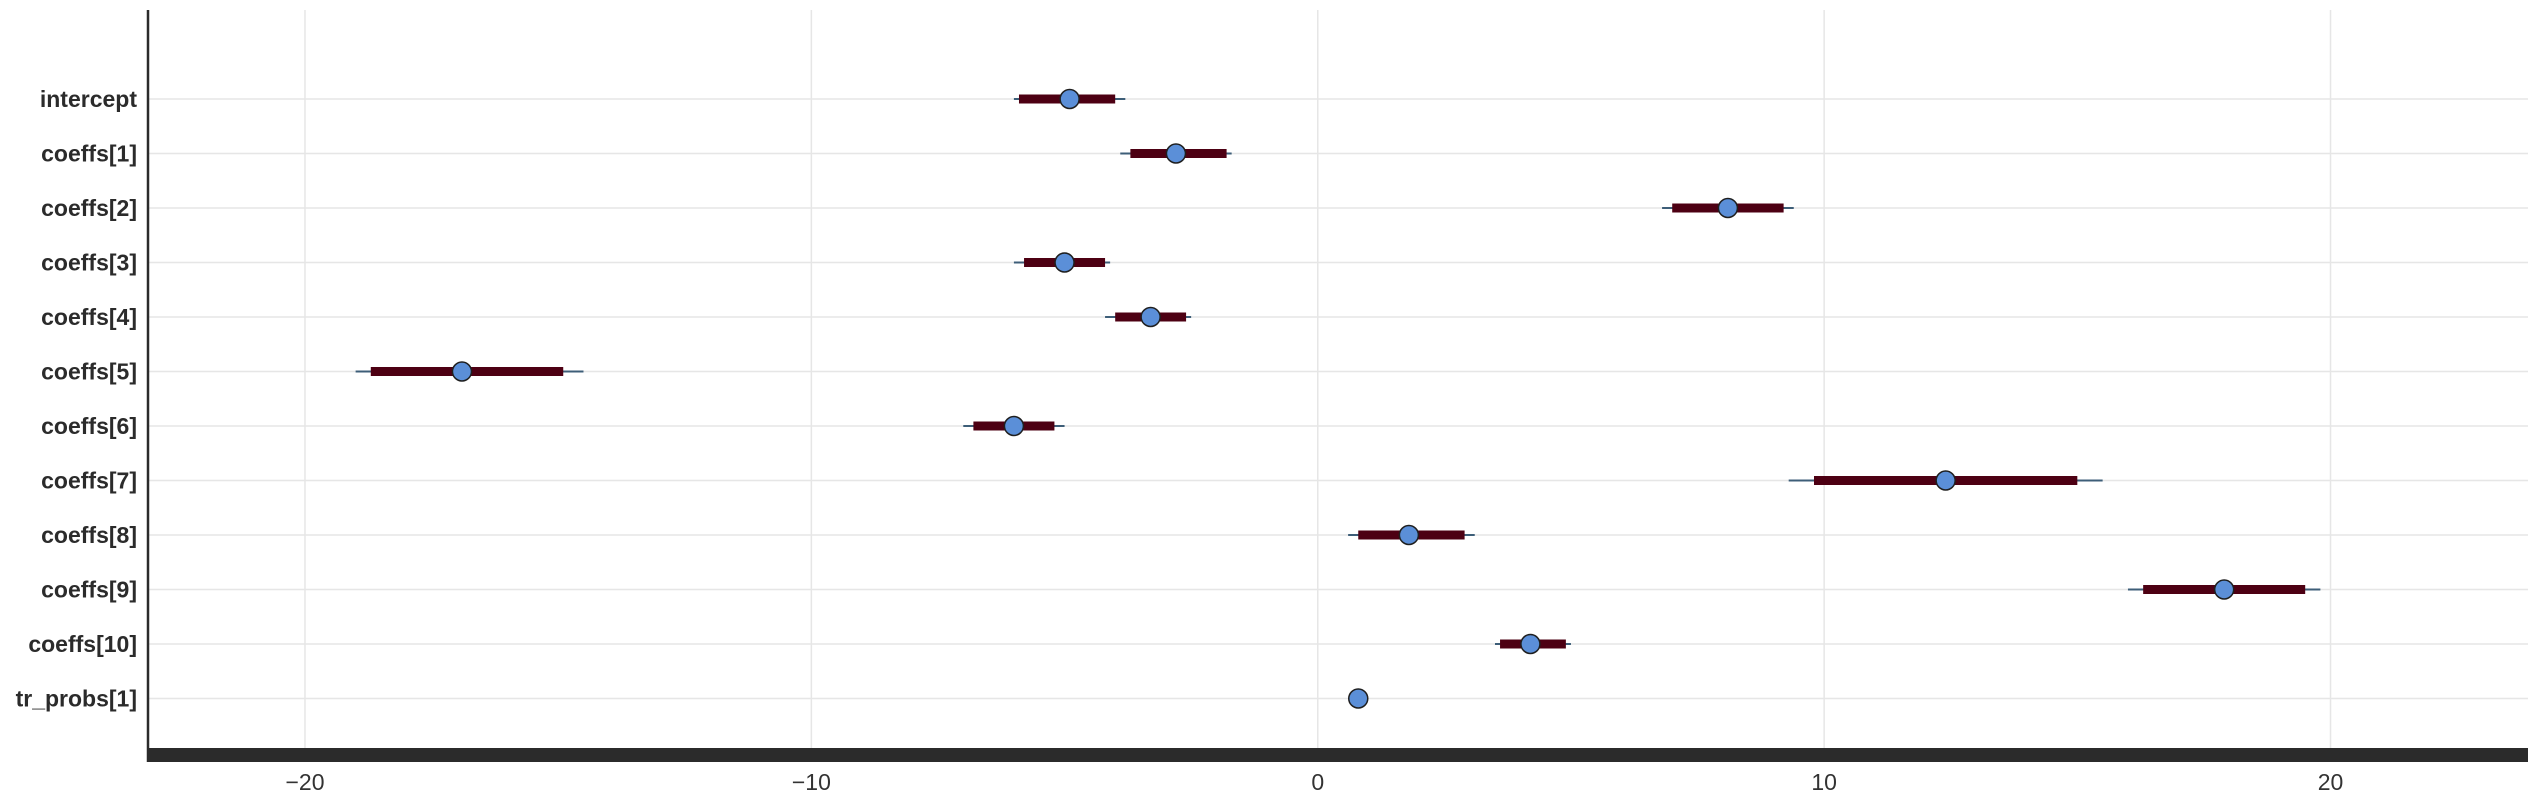  I want to click on parameter-label: coeffs[2], so click(89, 208).